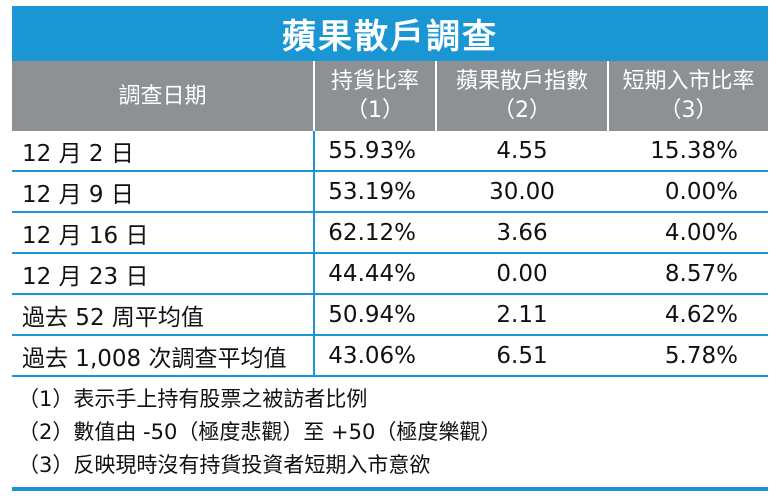 This screenshot has width=780, height=501. I want to click on table-row: 過去 52 周平均值 50.94% 2.11 4.62%, so click(390, 315).